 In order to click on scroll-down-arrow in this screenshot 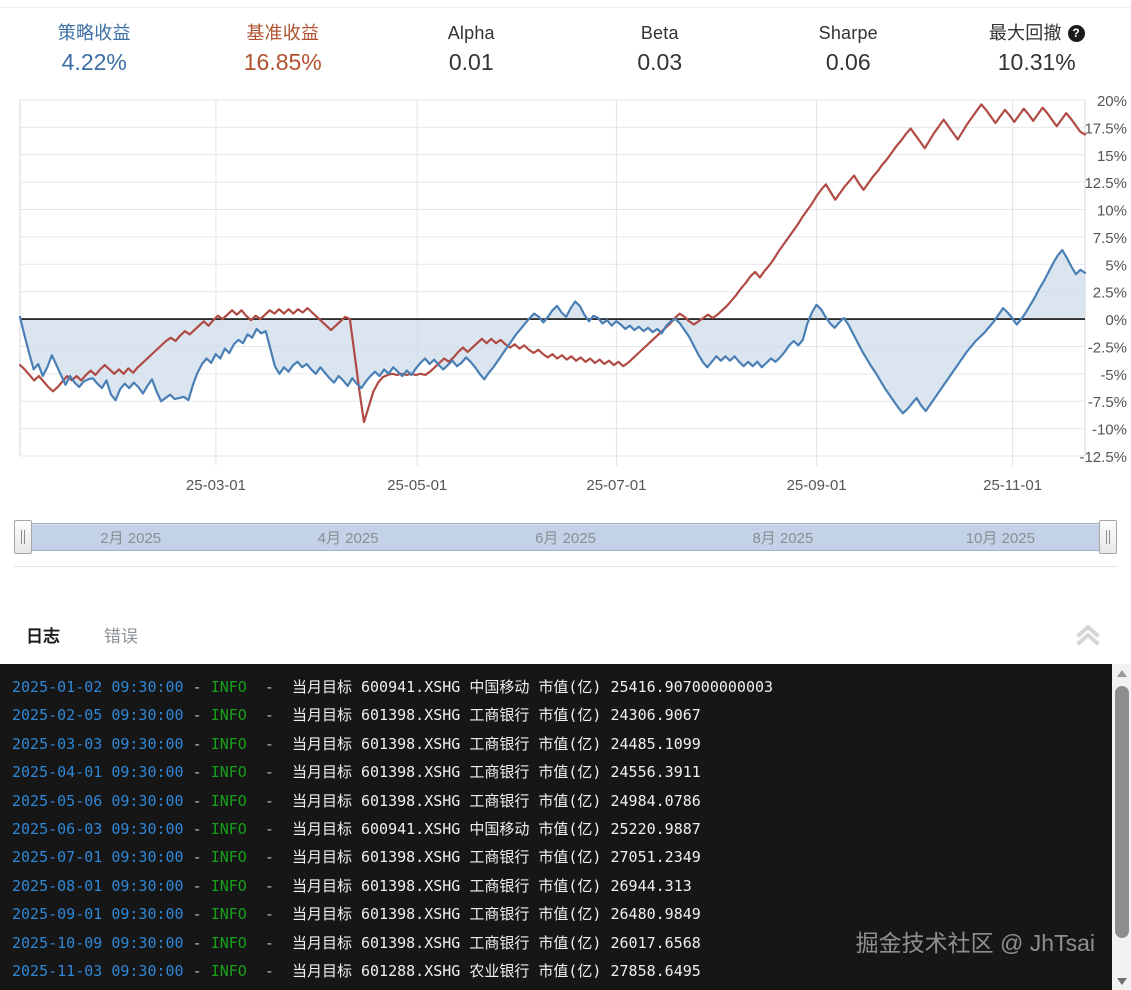, I will do `click(1121, 981)`.